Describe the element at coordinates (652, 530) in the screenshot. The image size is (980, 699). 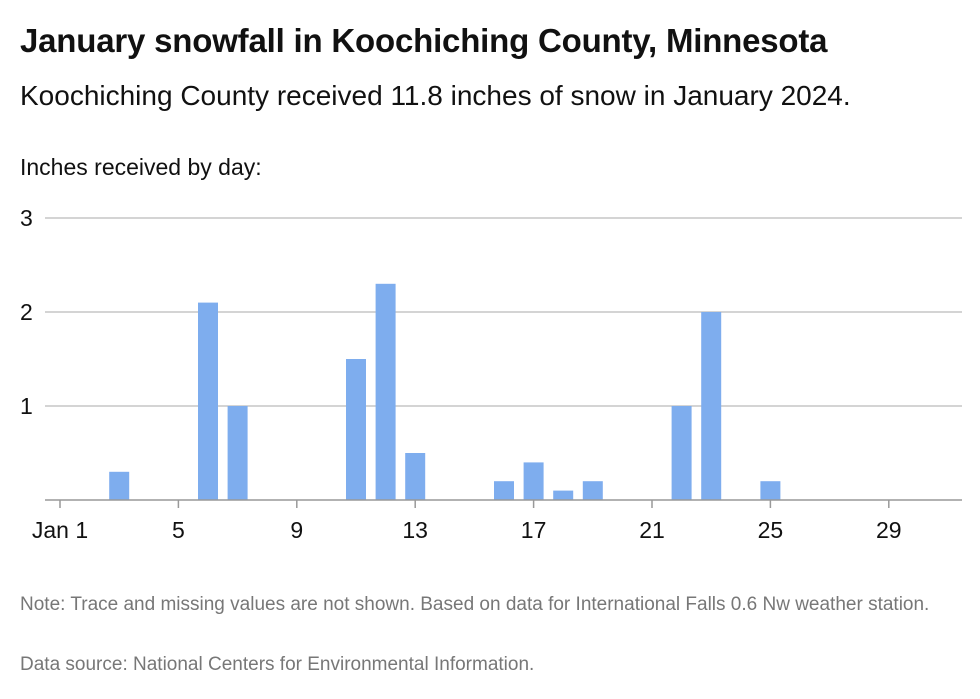
I see `x-tick-label: 21` at that location.